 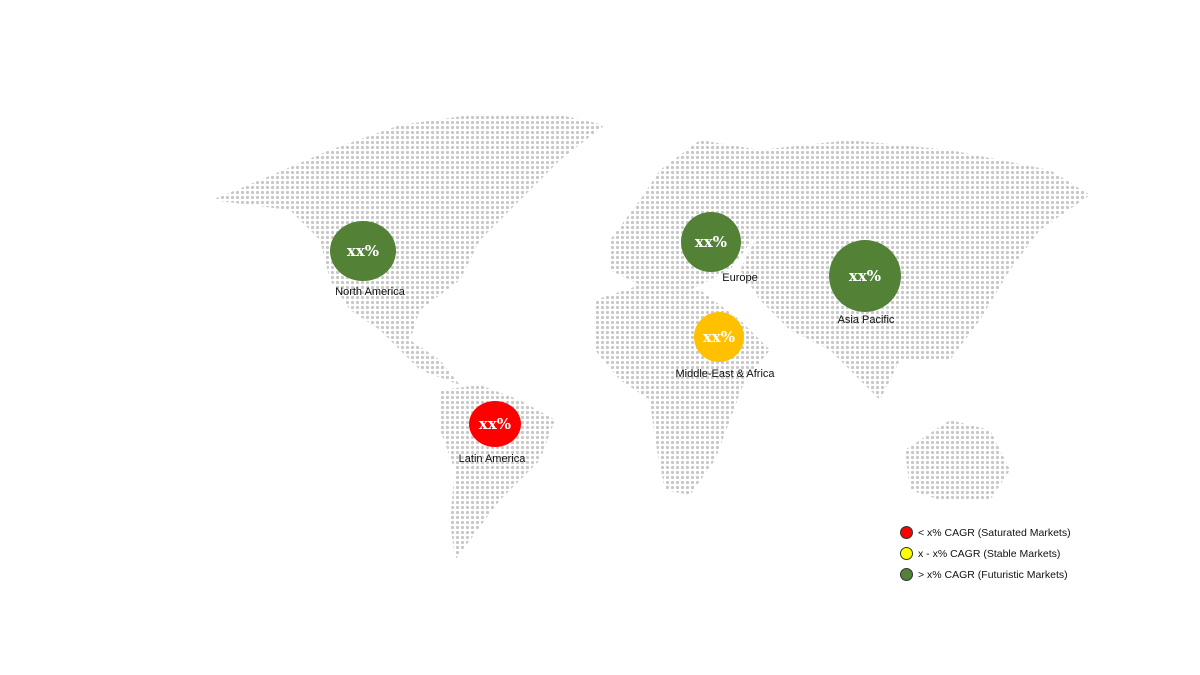 I want to click on label-middle-east-africa: Middle-East & Africa, so click(x=725, y=374).